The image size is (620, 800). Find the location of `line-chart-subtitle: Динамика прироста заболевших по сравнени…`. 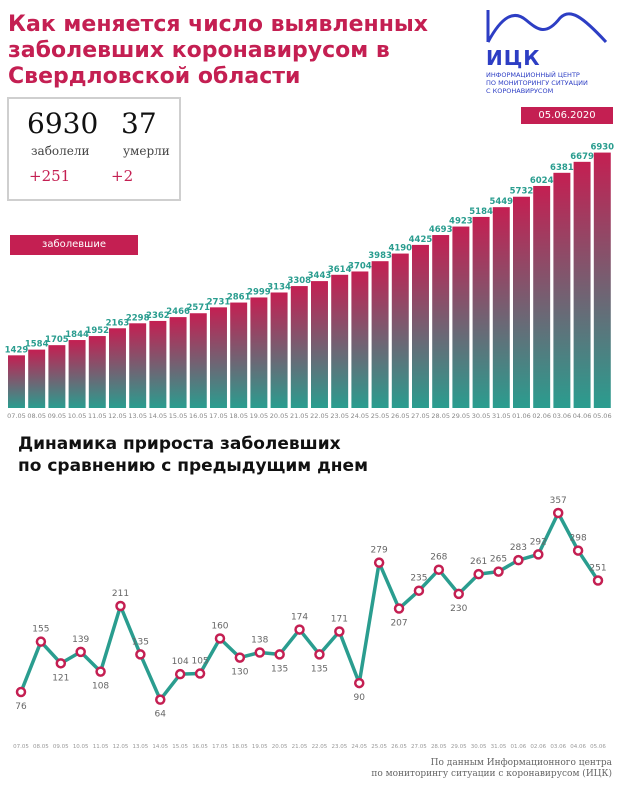

line-chart-subtitle: Динамика прироста заболевших по сравнени… is located at coordinates (218, 455).